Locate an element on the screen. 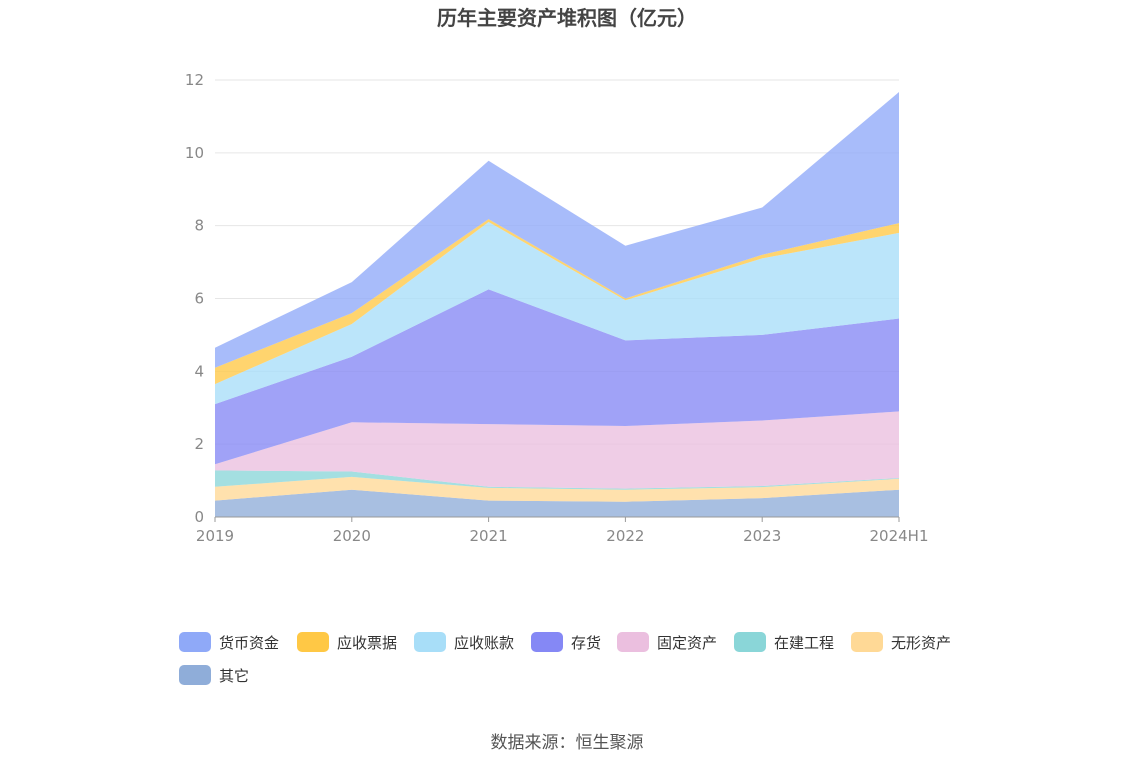 The image size is (1134, 766). area-其它 is located at coordinates (557, 503).